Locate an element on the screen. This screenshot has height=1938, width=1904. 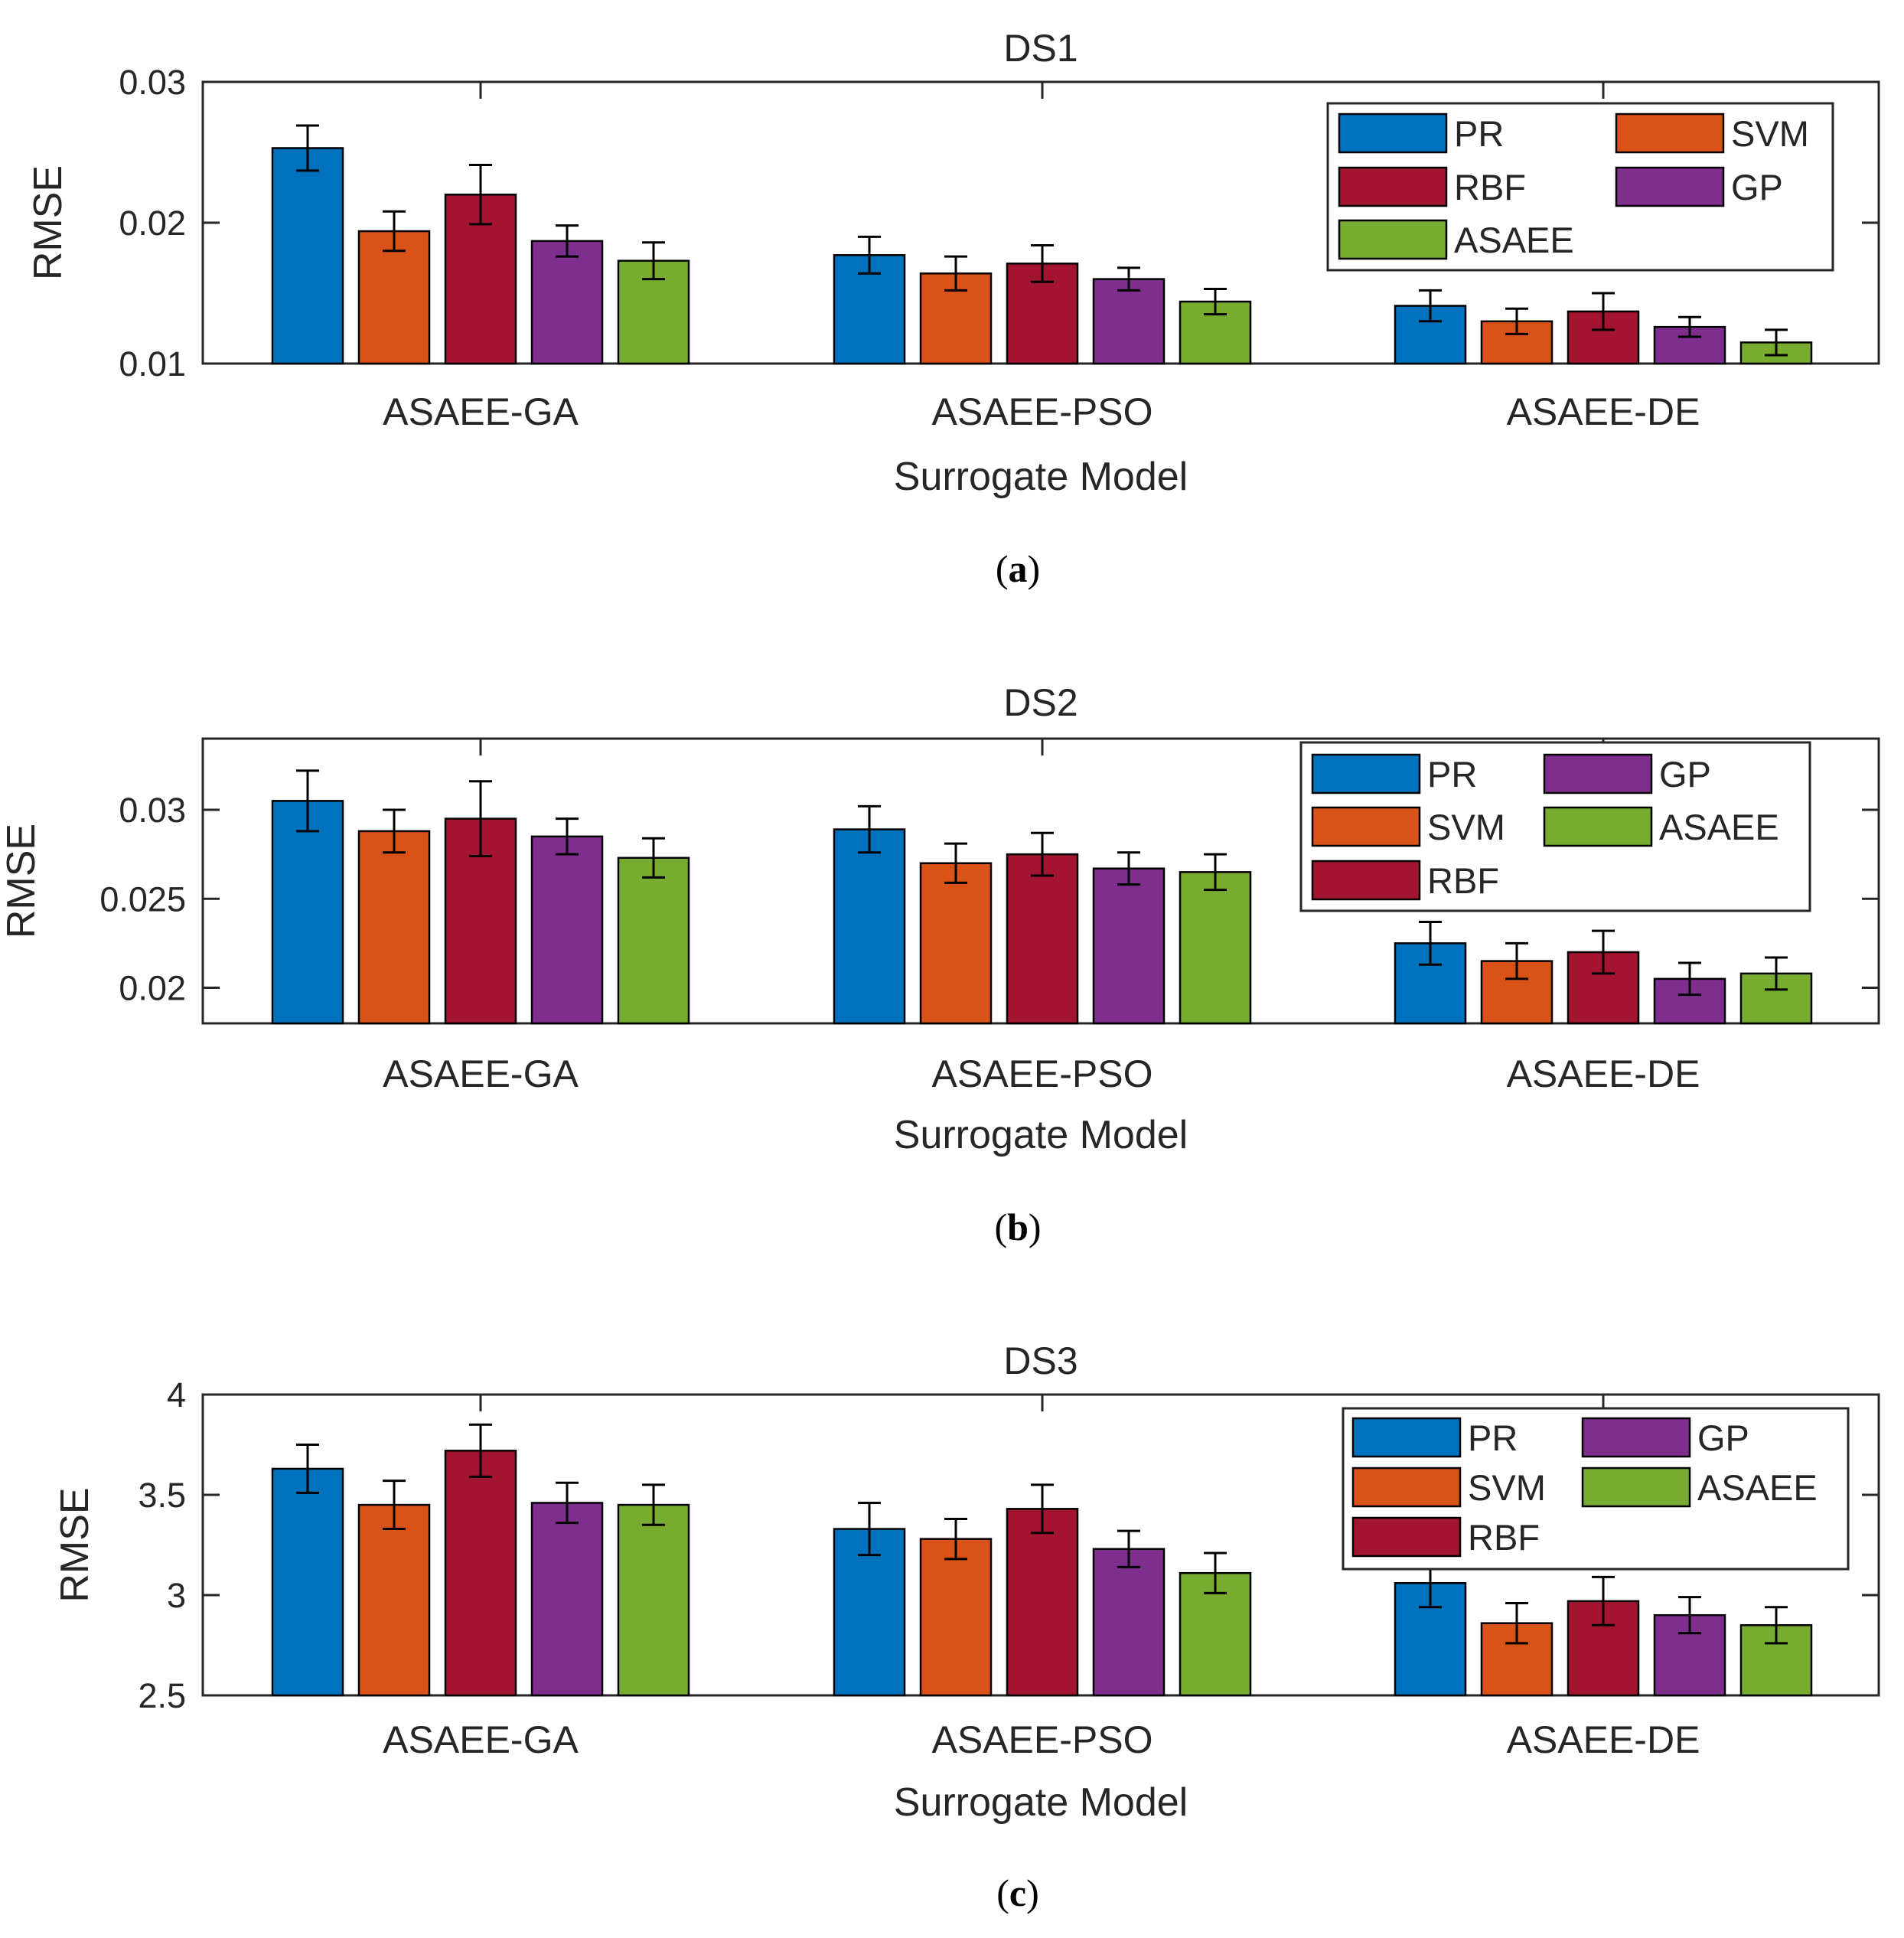
panel-caption: (a) is located at coordinates (1018, 568).